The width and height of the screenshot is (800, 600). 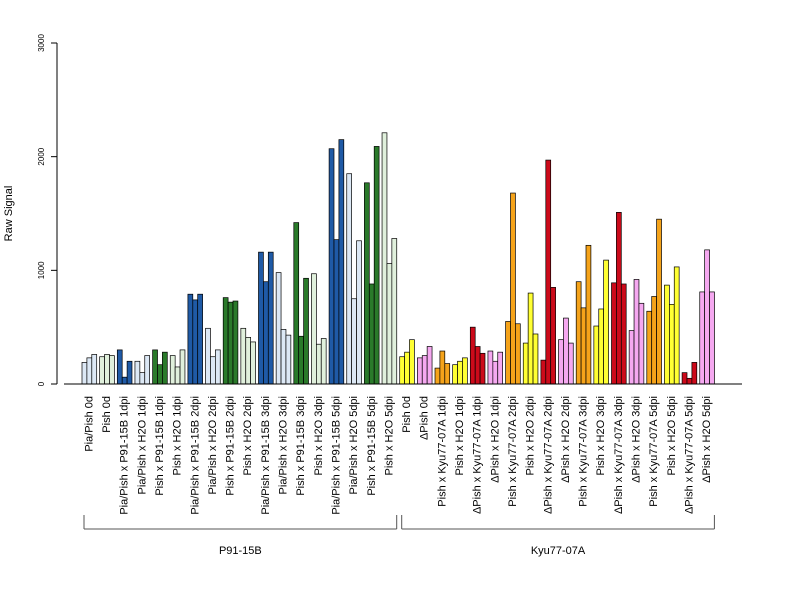 What do you see at coordinates (460, 435) in the screenshot?
I see `category-label: Pish x H2O 1dpi` at bounding box center [460, 435].